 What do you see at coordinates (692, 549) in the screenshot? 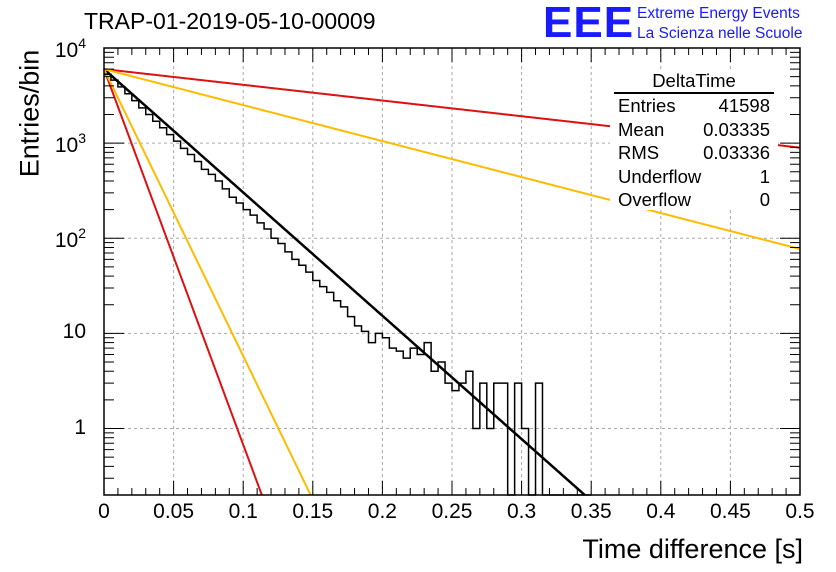
I see `x-axis-label: Time difference [s]` at bounding box center [692, 549].